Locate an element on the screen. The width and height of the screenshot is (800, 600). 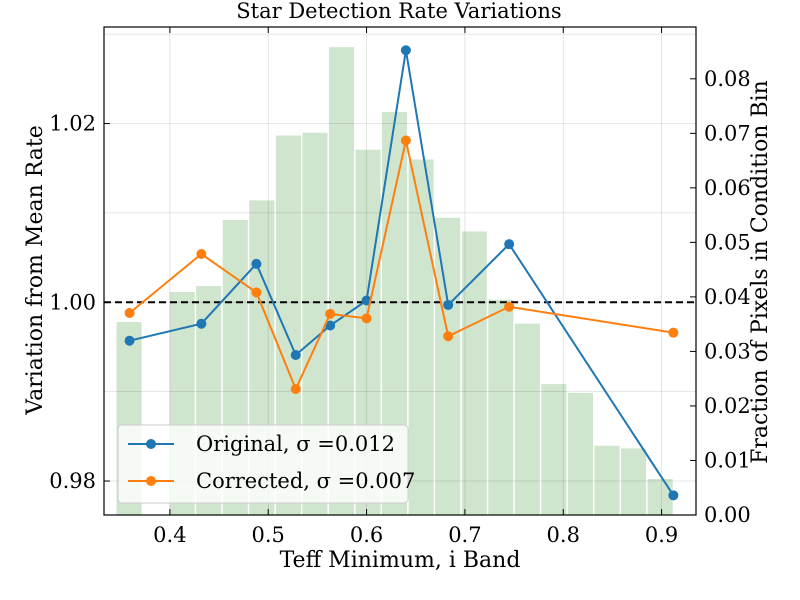
y2-axis-label: Fraction of Pixels in Condition Bin is located at coordinates (760, 272).